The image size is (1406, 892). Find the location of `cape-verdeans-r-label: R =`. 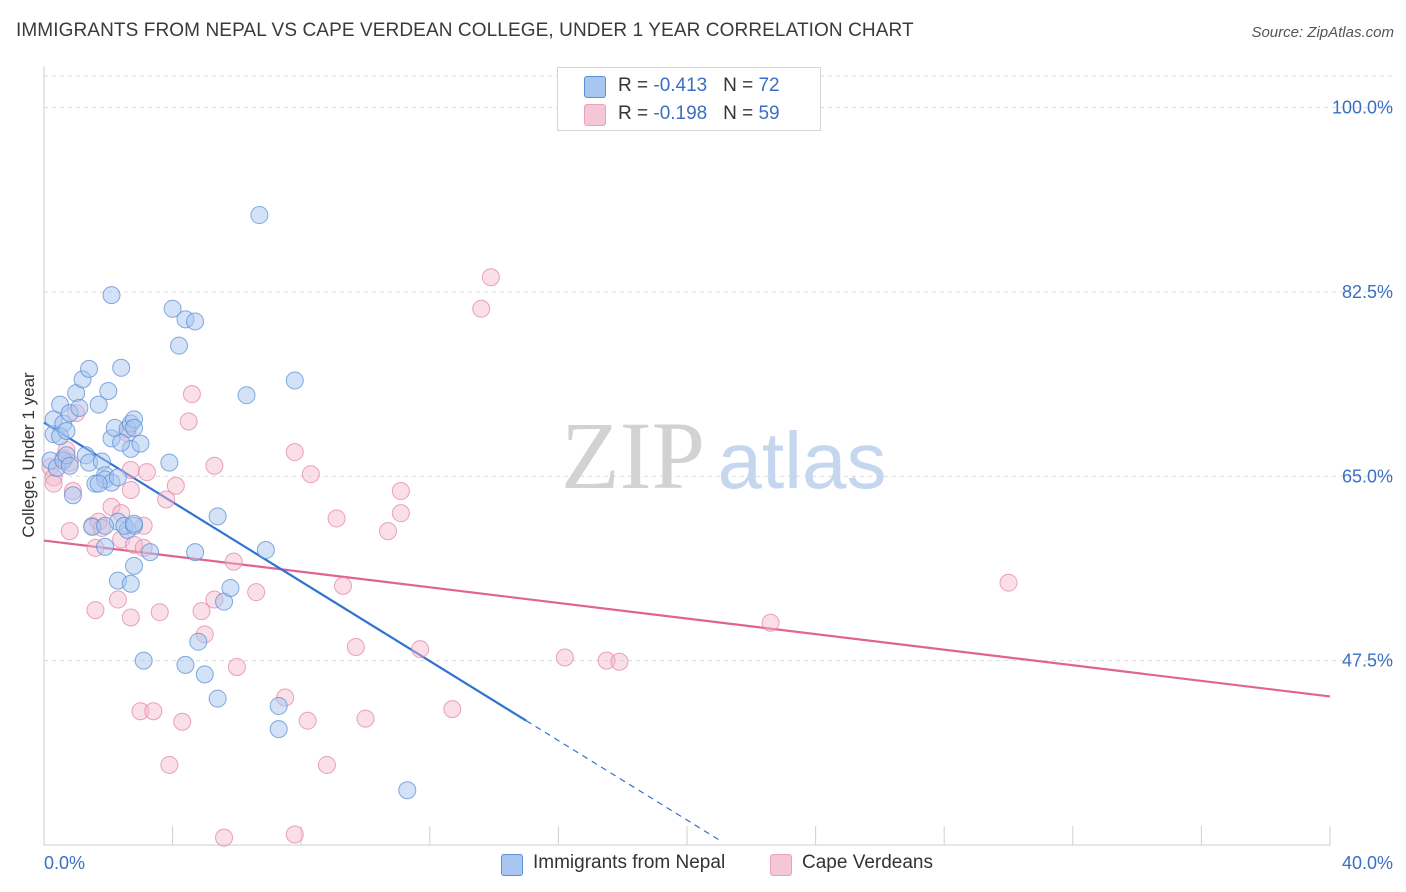

cape-verdeans-r-label: R = is located at coordinates (636, 113).